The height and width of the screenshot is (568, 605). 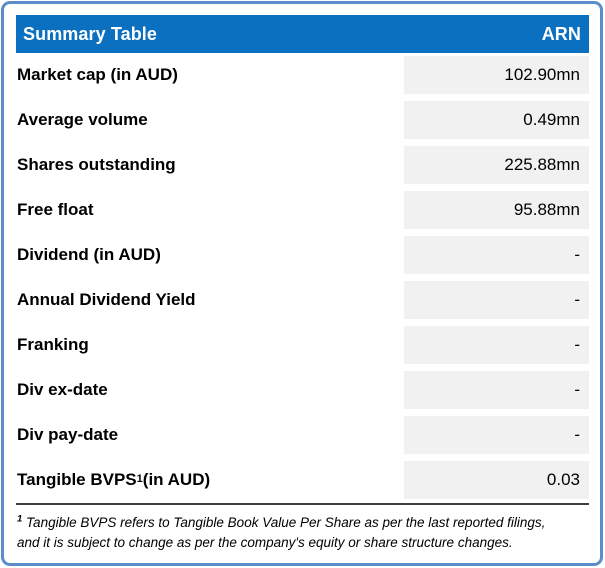 What do you see at coordinates (302, 34) in the screenshot?
I see `table-header: Summary Table ARN` at bounding box center [302, 34].